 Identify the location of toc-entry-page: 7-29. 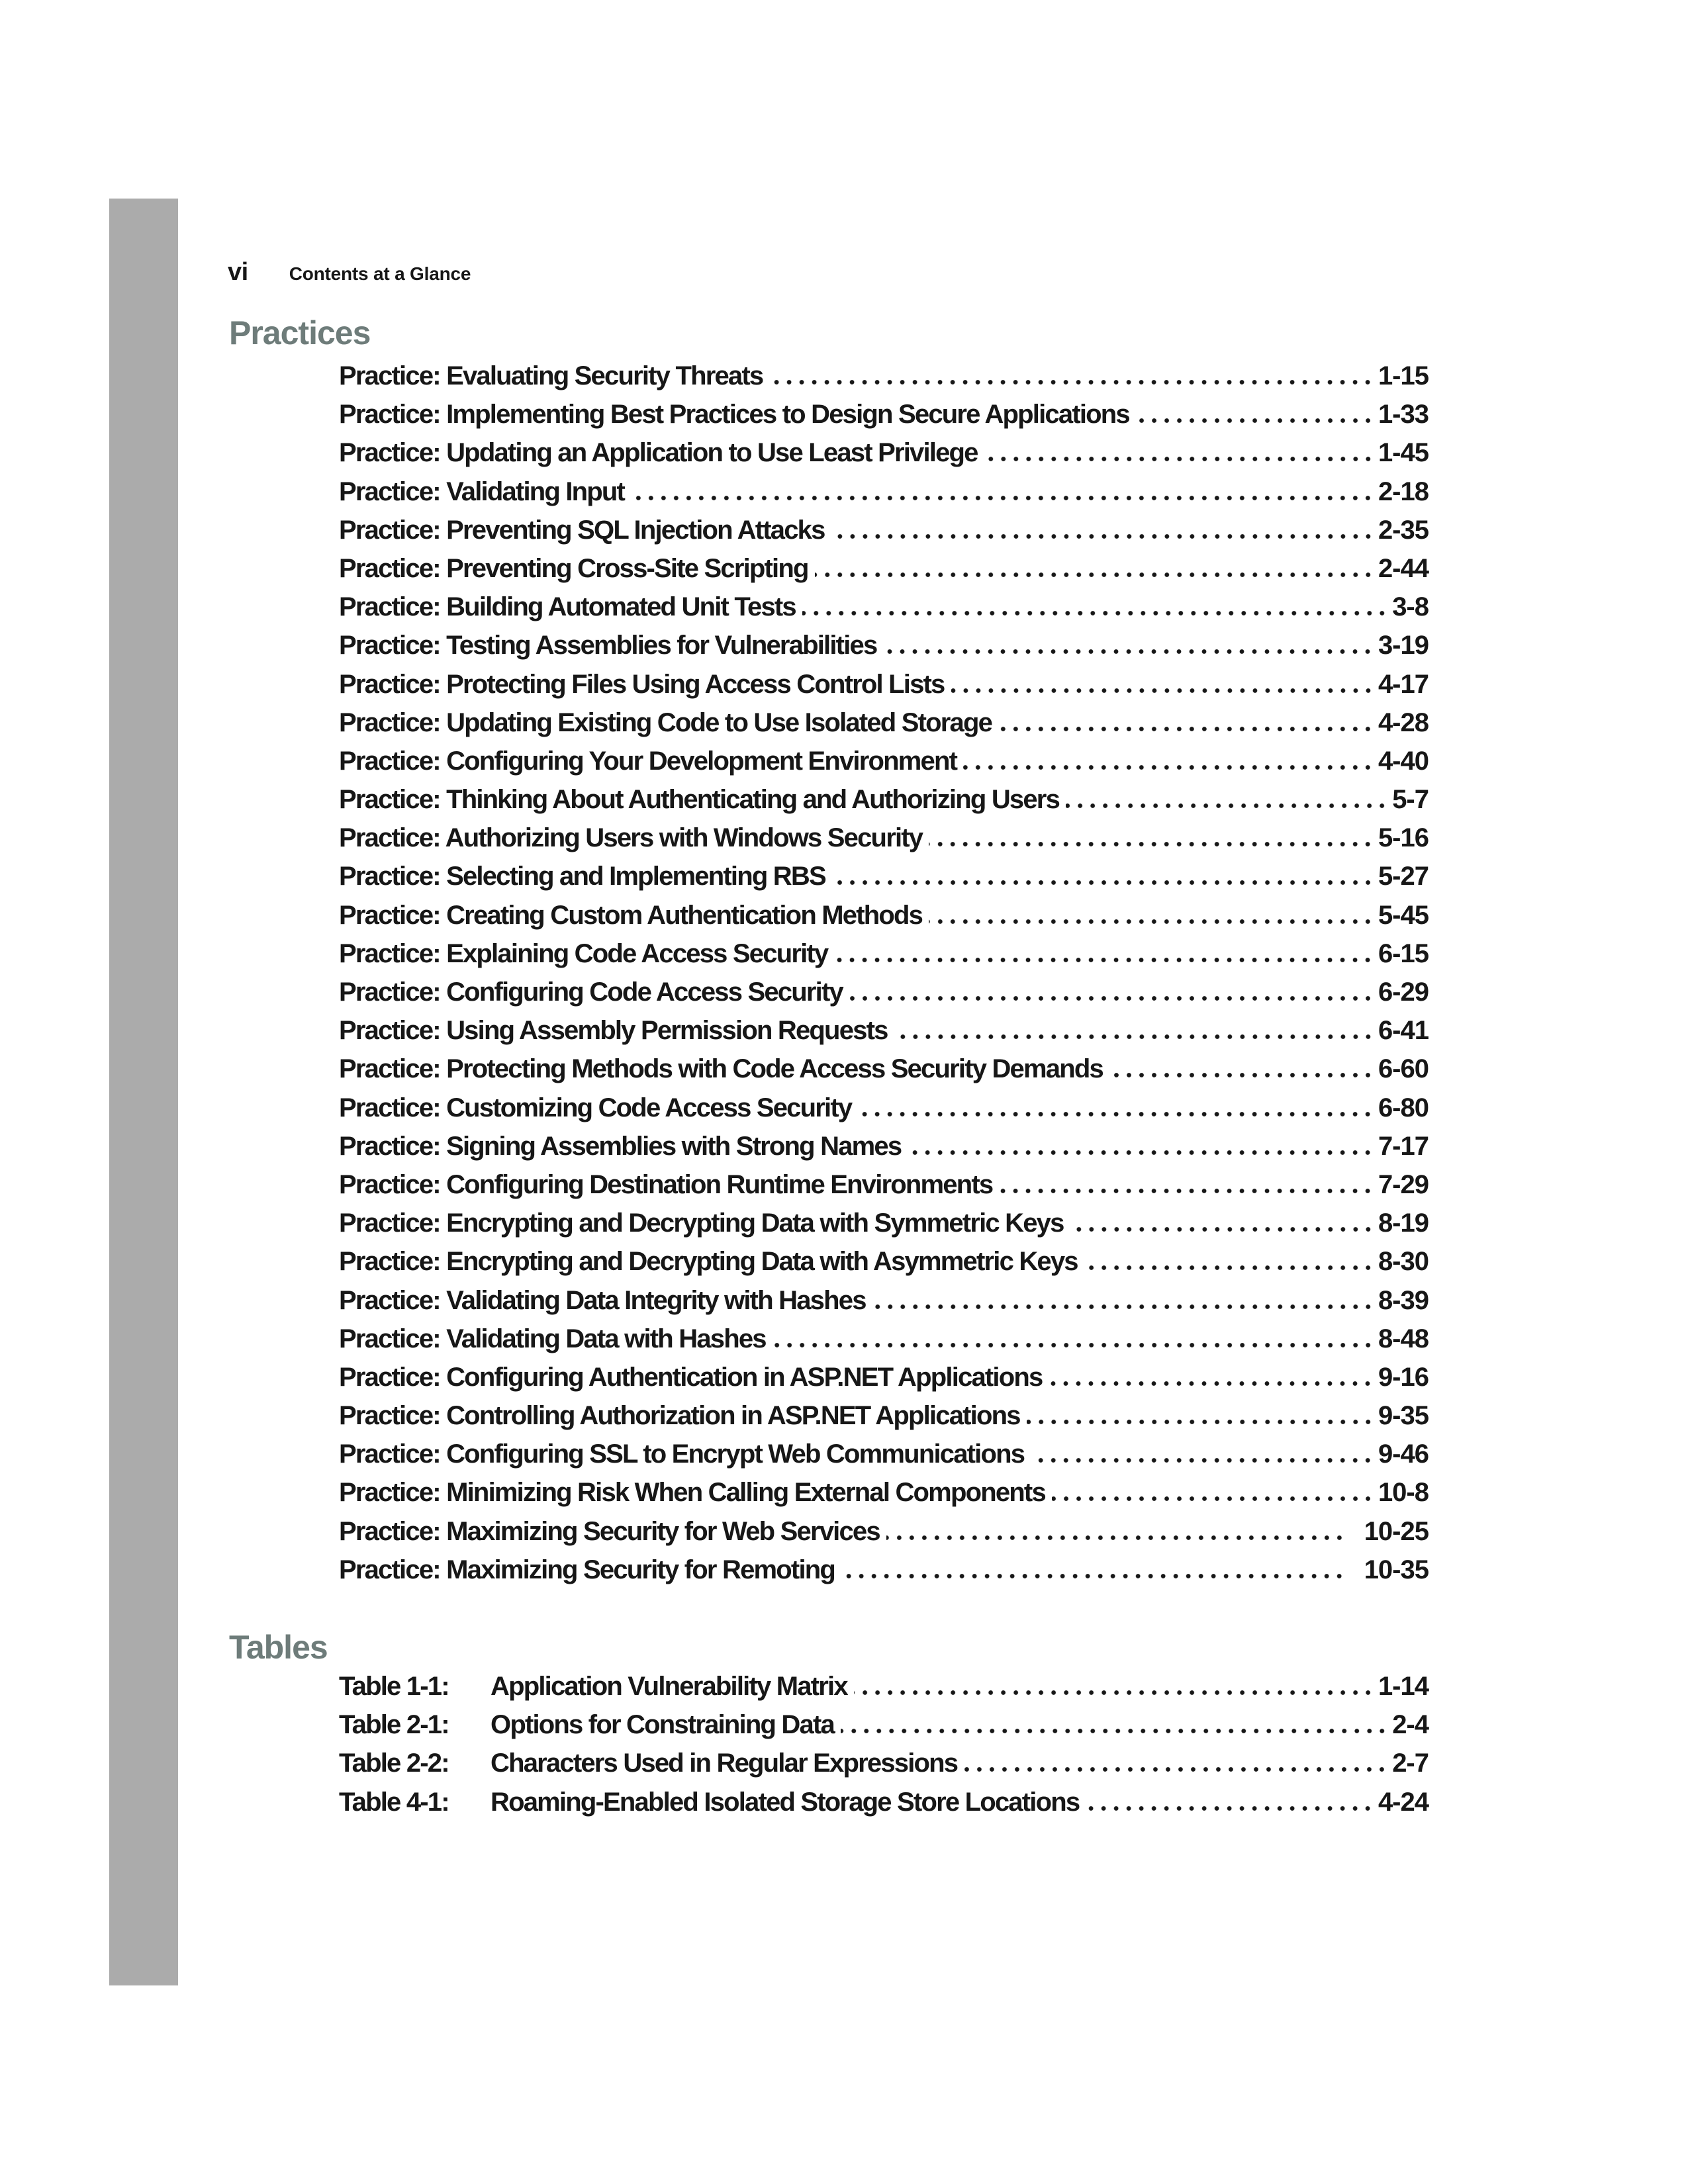
(1403, 1184).